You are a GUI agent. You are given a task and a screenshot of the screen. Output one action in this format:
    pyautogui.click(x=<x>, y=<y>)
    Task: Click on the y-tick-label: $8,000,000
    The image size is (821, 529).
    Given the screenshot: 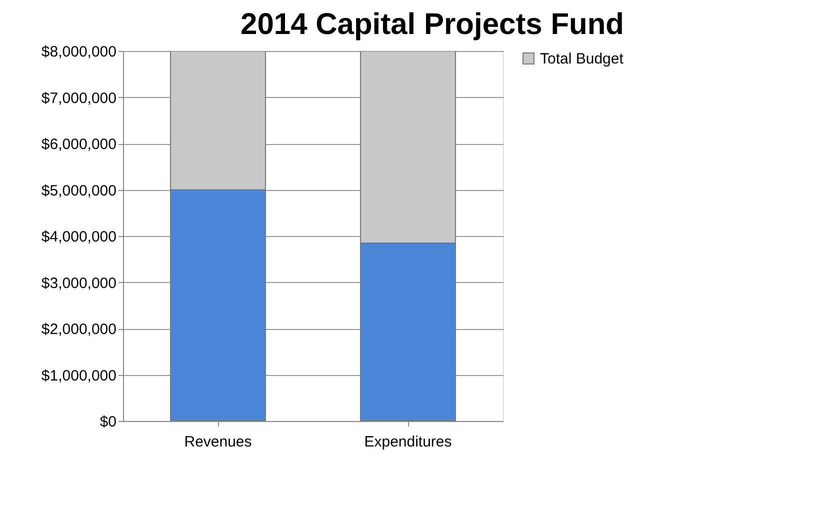 What is the action you would take?
    pyautogui.click(x=78, y=52)
    